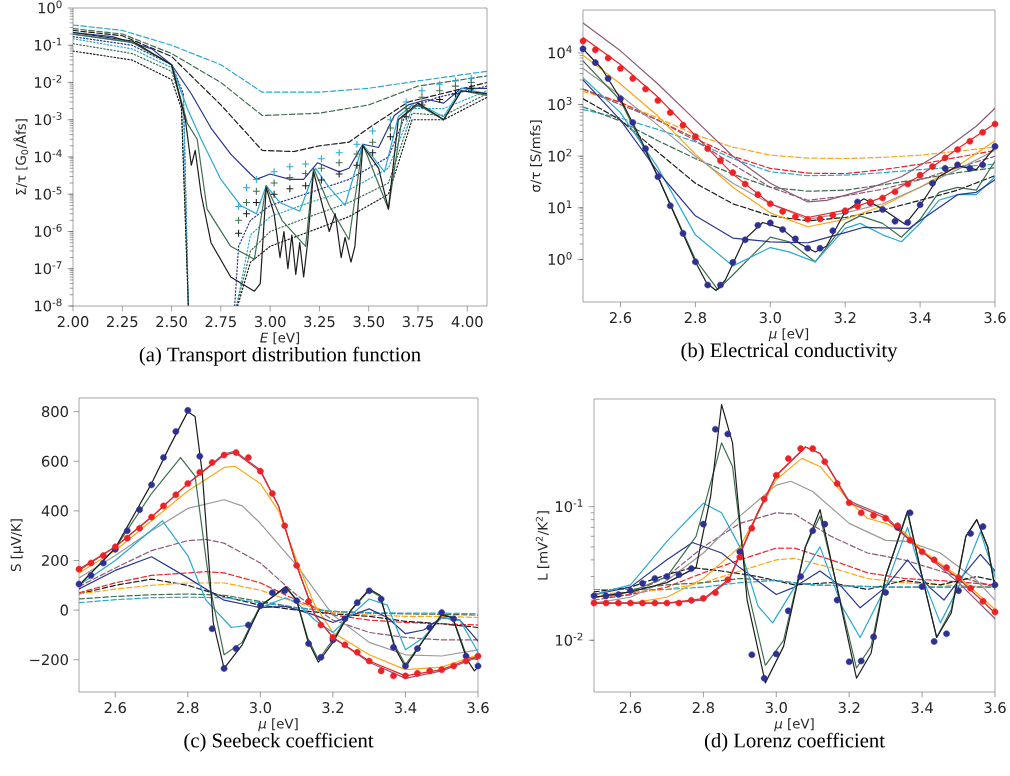  I want to click on x-tick-label: 3.00, so click(270, 322).